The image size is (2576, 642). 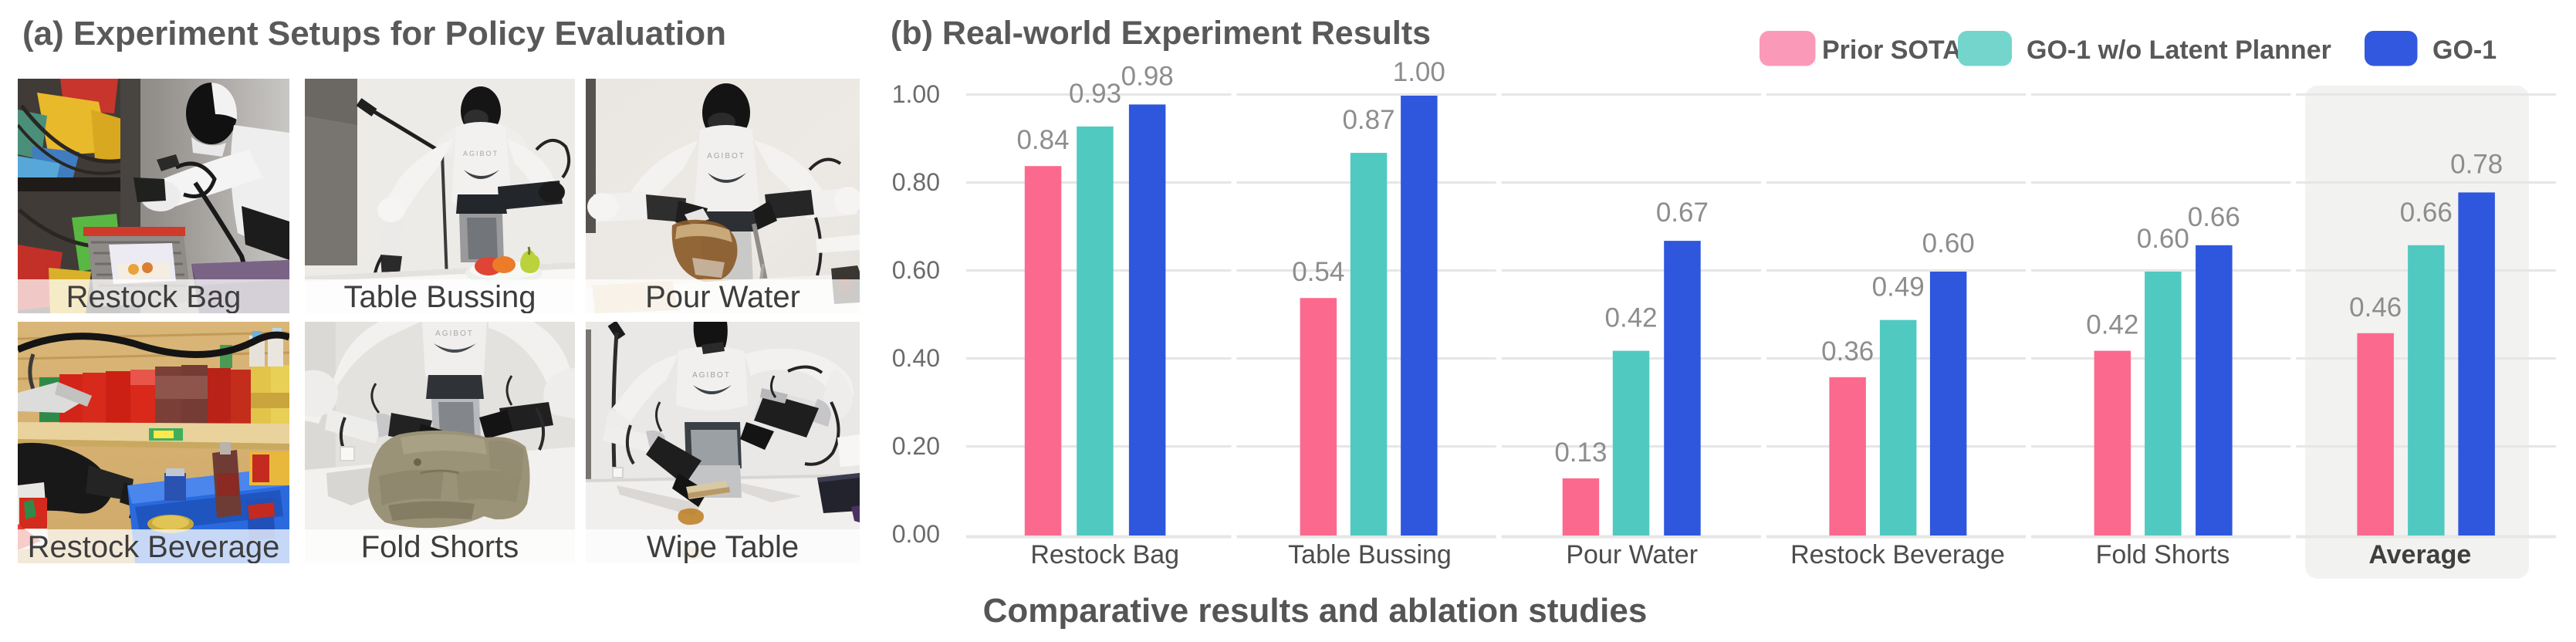 I want to click on svg-text:Comparative results and ablati: Comparative results and ablation studies, so click(x=1315, y=611).